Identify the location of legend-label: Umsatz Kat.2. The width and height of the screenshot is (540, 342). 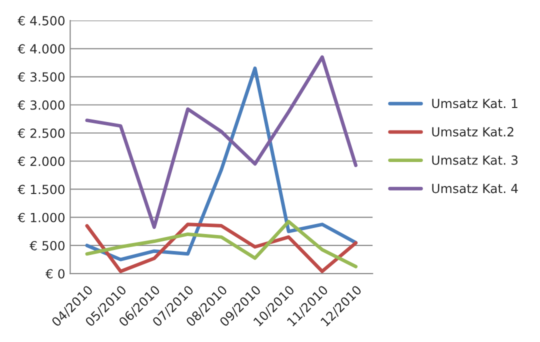
(473, 132).